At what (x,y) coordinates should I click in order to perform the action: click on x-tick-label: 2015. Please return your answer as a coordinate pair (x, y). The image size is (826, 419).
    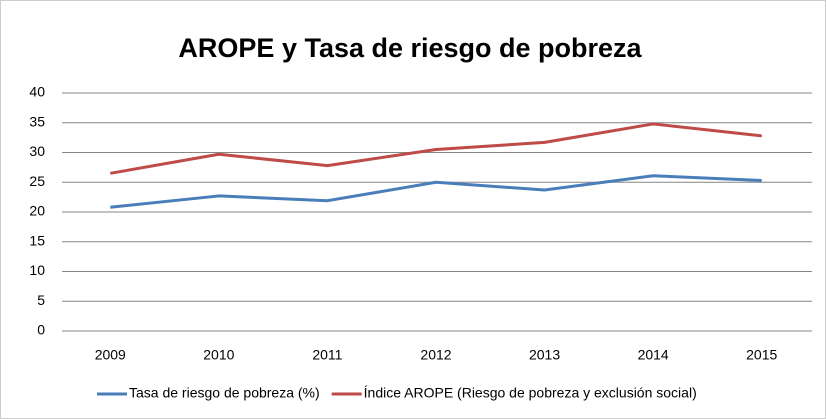
    Looking at the image, I should click on (761, 355).